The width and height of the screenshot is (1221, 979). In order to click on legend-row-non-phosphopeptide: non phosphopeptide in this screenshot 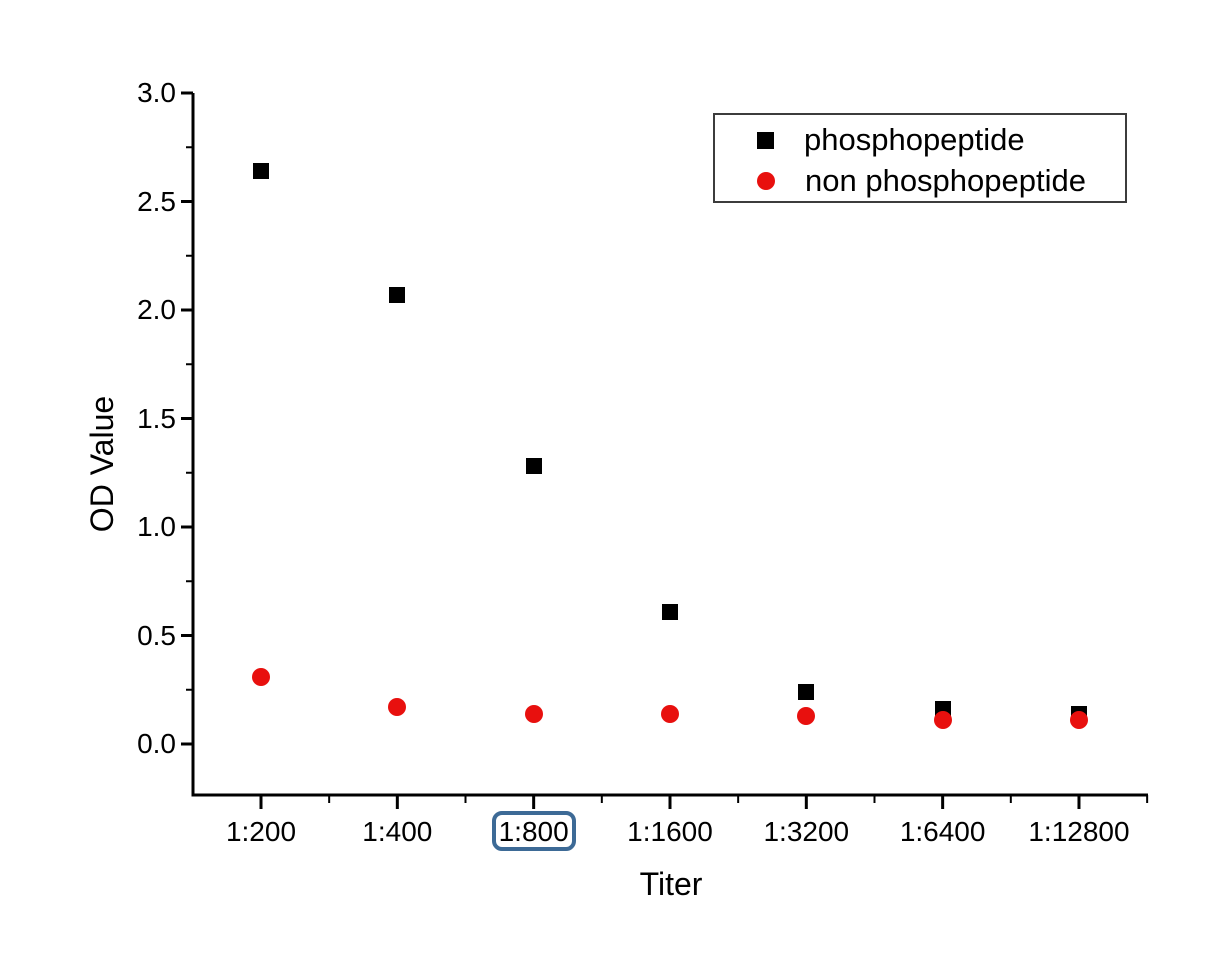, I will do `click(920, 181)`.